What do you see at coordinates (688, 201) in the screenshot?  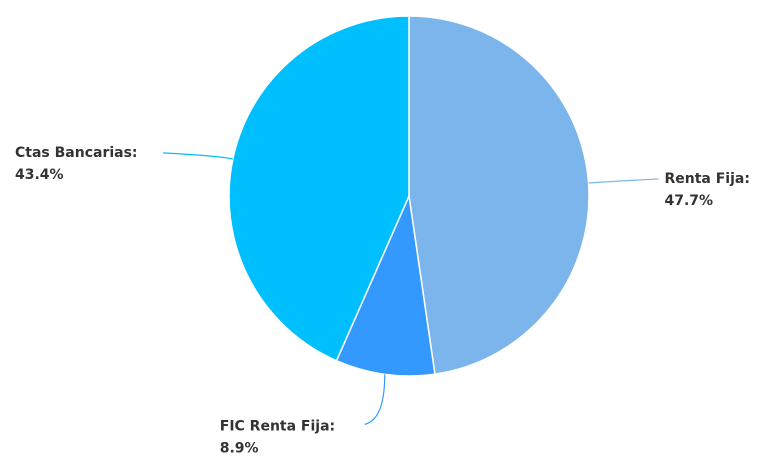 I see `data-label-value: 47.7%` at bounding box center [688, 201].